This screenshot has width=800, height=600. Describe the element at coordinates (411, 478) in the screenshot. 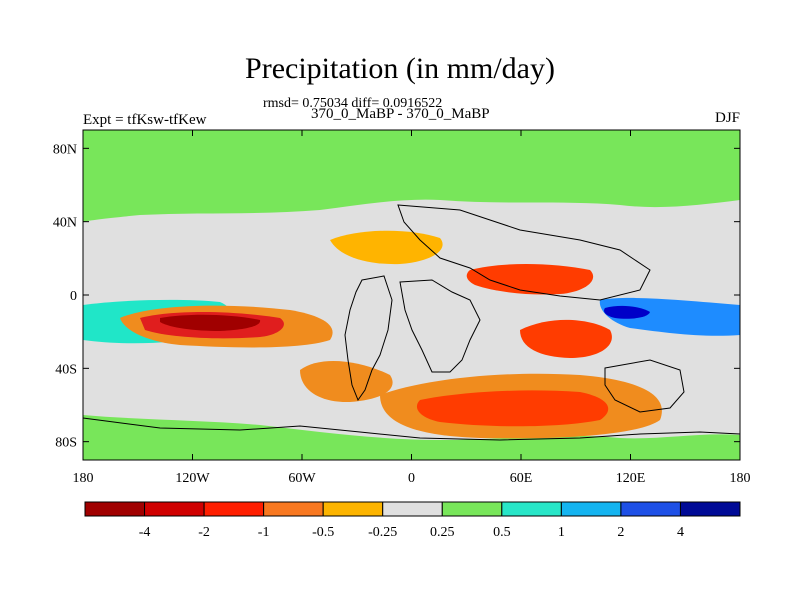

I see `x-tick-label: 0` at that location.